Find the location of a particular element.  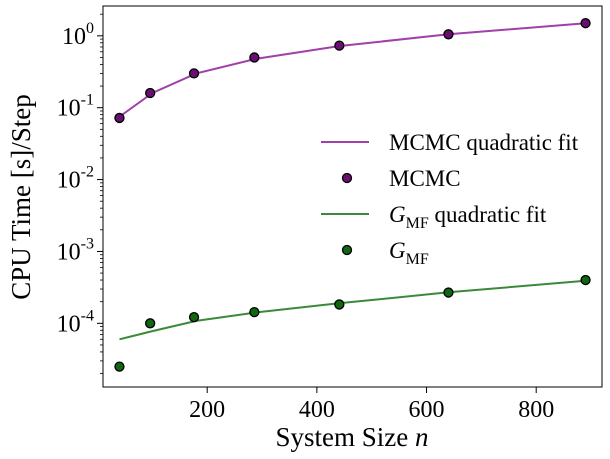

legend-label-3: GMF is located at coordinates (409, 253).